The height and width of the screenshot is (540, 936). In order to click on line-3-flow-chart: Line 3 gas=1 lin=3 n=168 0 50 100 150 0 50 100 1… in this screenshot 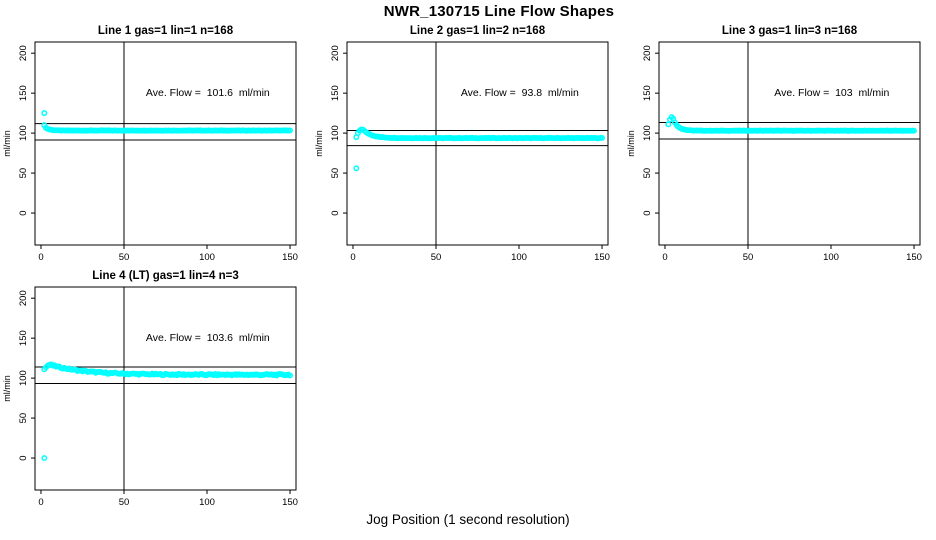, I will do `click(774, 144)`.